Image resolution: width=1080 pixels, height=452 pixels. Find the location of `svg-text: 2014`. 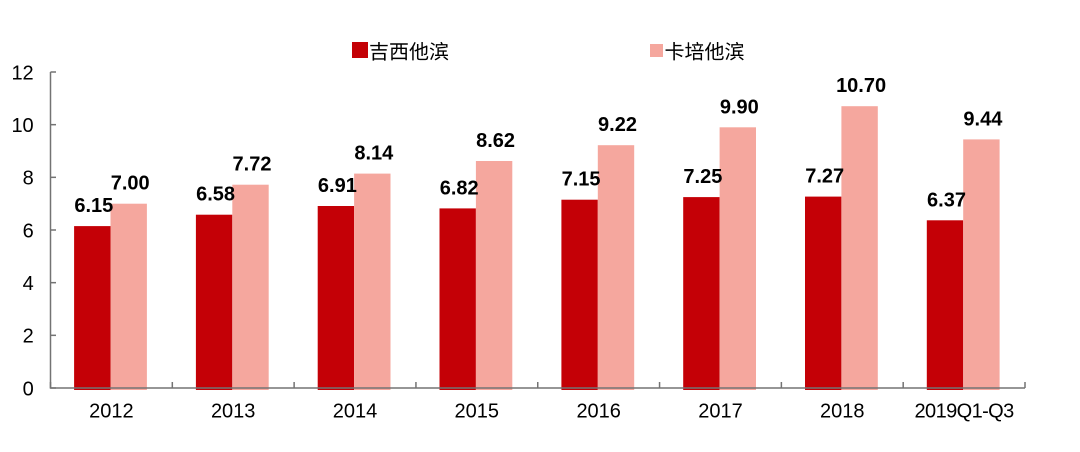

svg-text: 2014 is located at coordinates (355, 412).